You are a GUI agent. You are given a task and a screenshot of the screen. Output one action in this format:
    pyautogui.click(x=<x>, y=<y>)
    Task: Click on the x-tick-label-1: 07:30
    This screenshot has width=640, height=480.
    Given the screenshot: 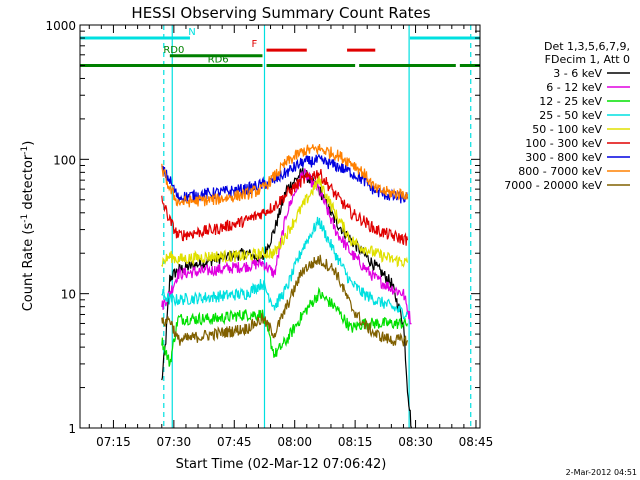 What is the action you would take?
    pyautogui.click(x=174, y=442)
    